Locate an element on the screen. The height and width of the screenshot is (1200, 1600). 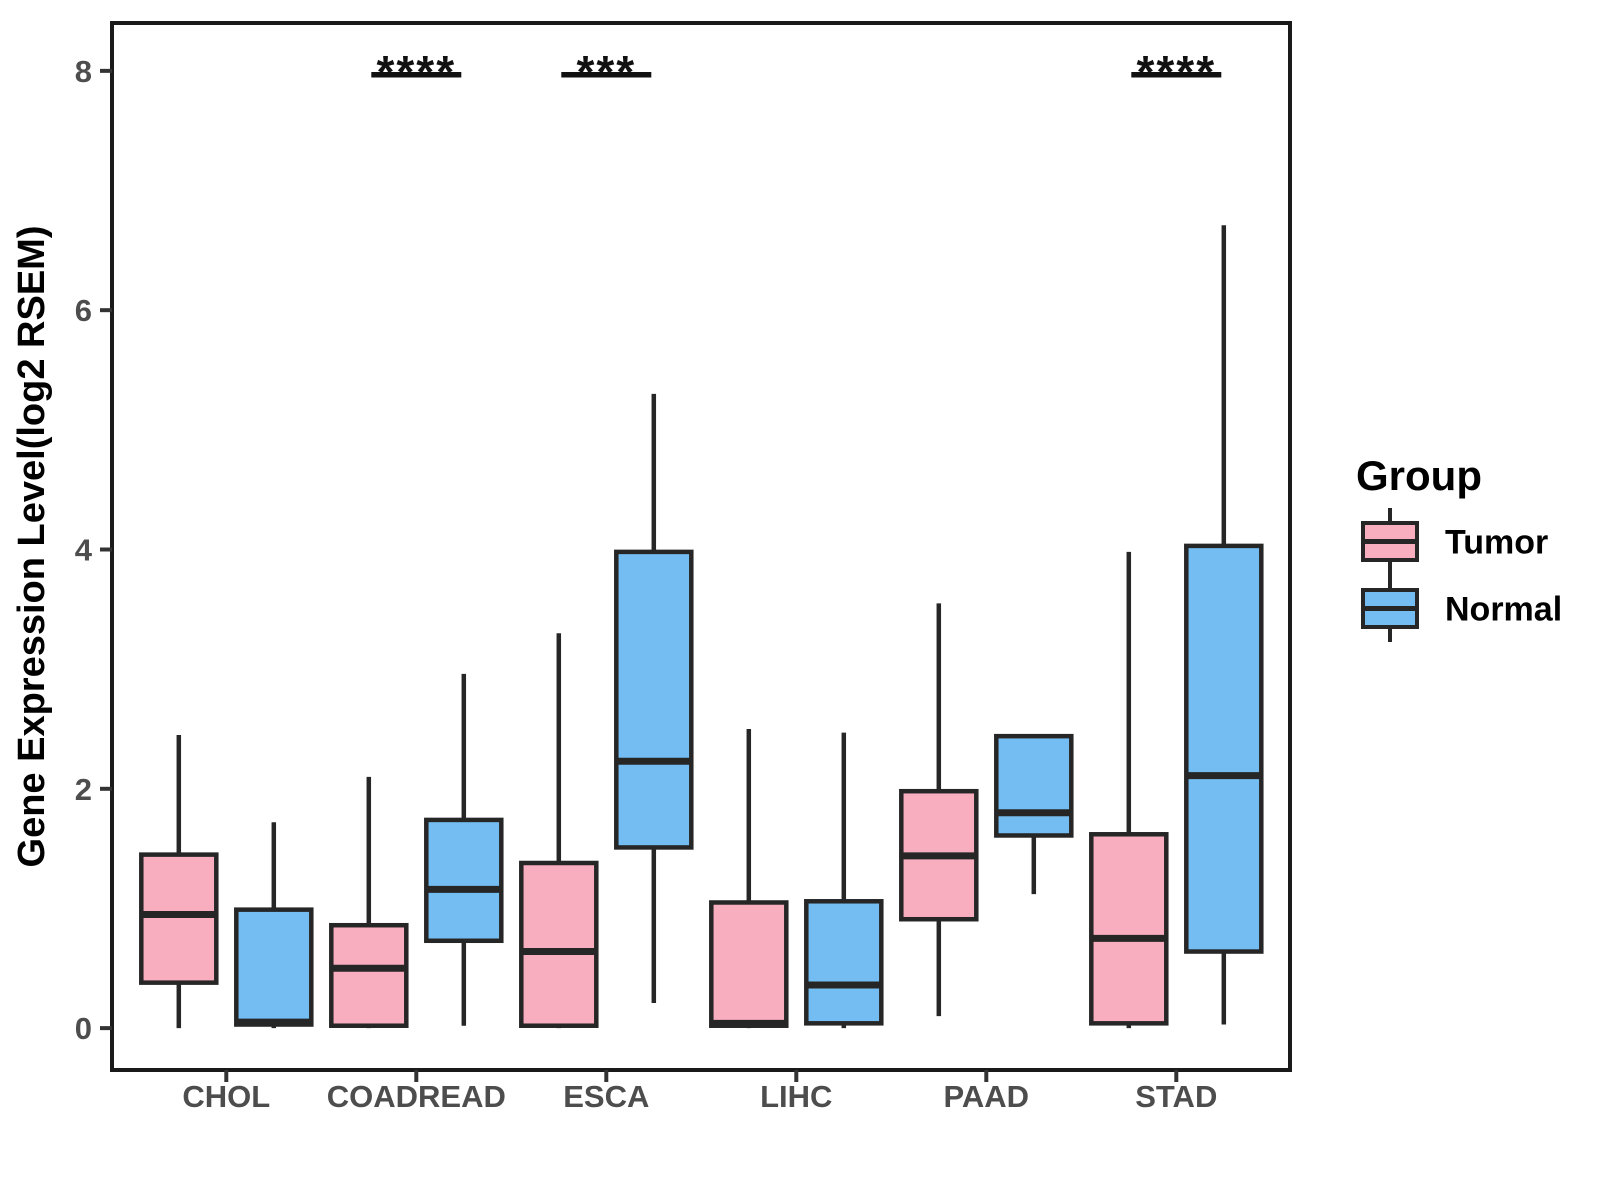
box-STAD-Tumor is located at coordinates (1129, 929).